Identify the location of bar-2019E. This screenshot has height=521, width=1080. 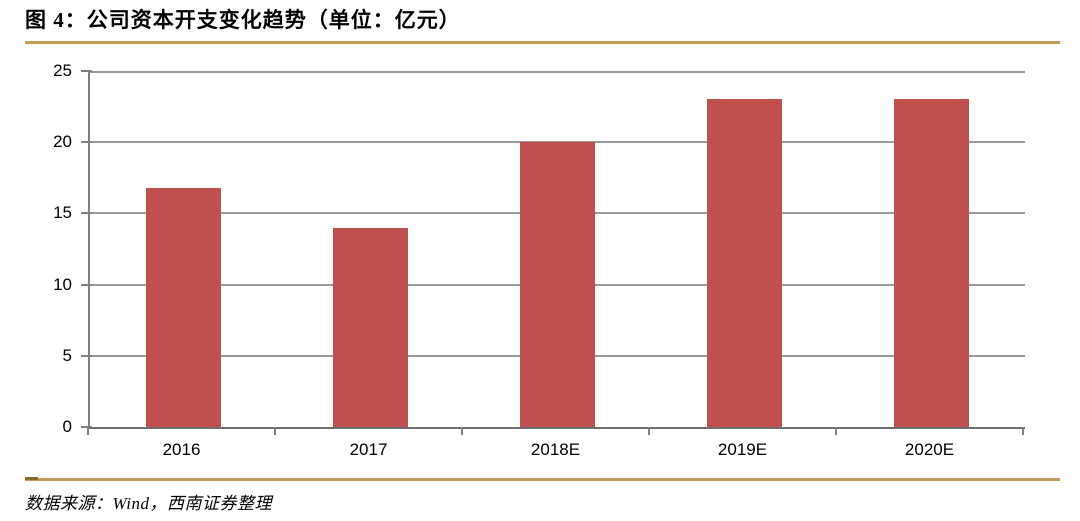
(744, 263).